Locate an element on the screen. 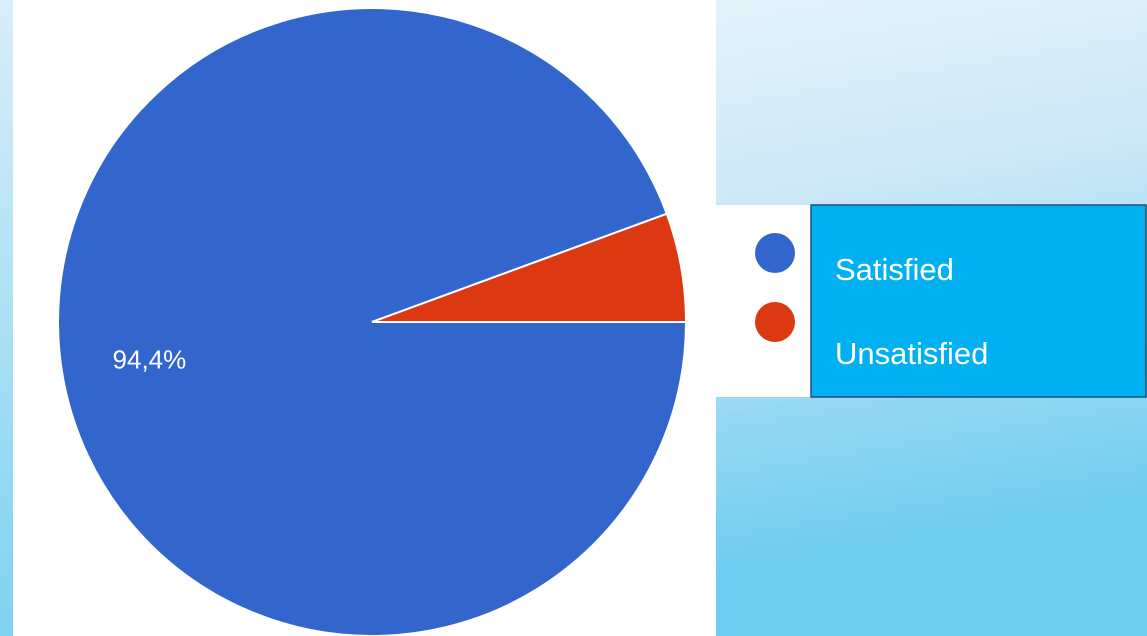 The height and width of the screenshot is (636, 1147). legend-label: Unsatisfied is located at coordinates (911, 353).